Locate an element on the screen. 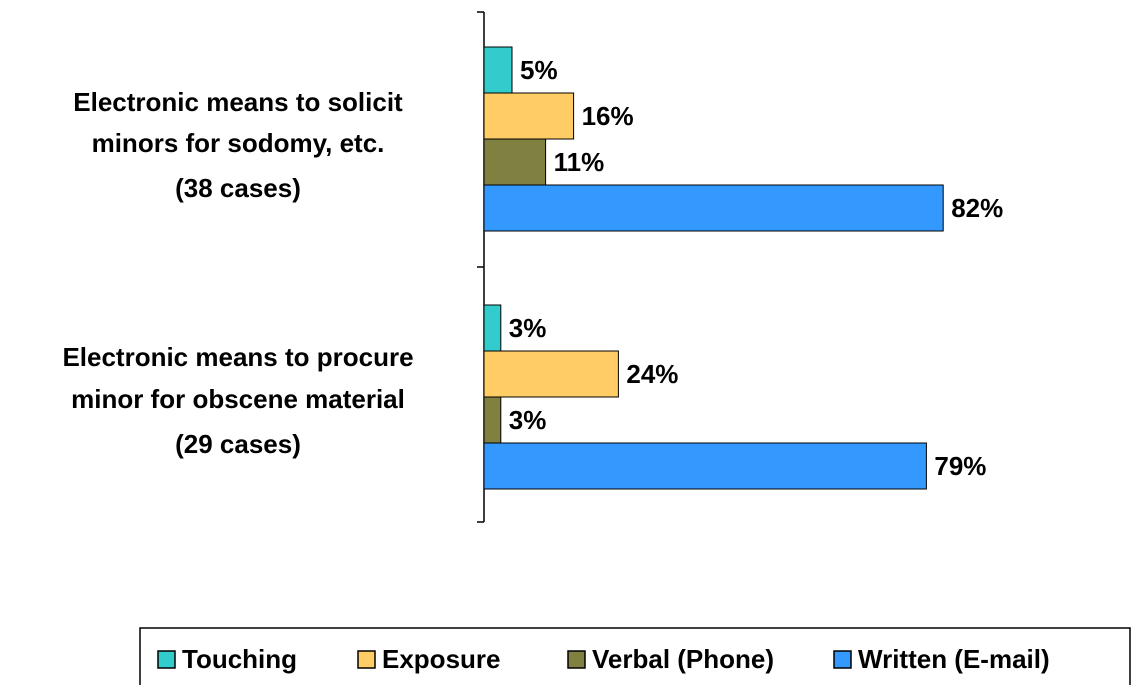 Image resolution: width=1132 pixels, height=685 pixels. legend-label: Verbal (Phone) is located at coordinates (683, 659).